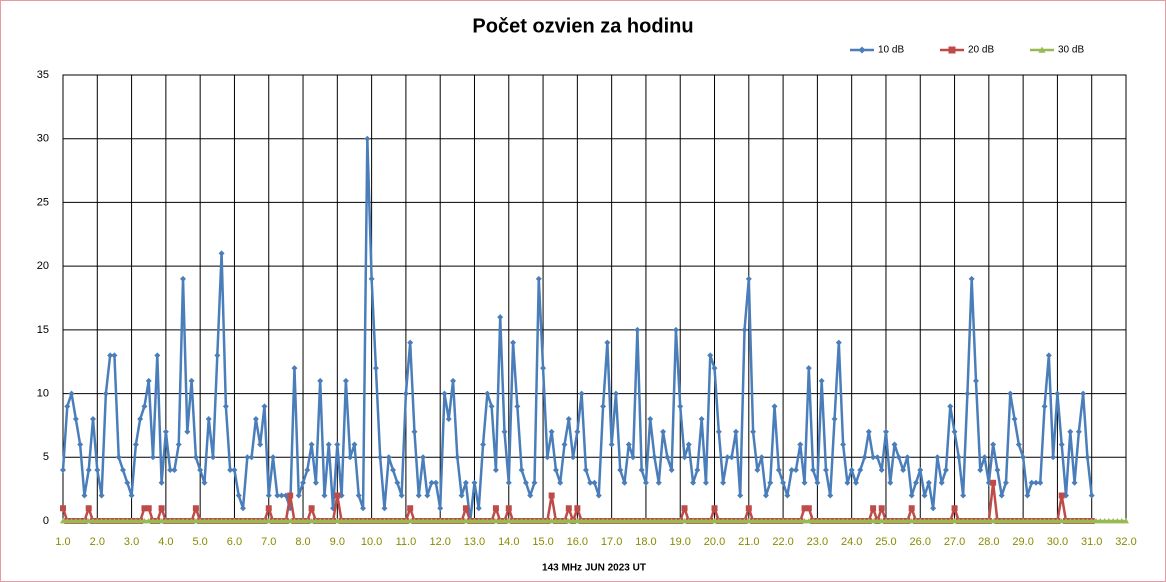  I want to click on x-tick-label: 8.0, so click(302, 542).